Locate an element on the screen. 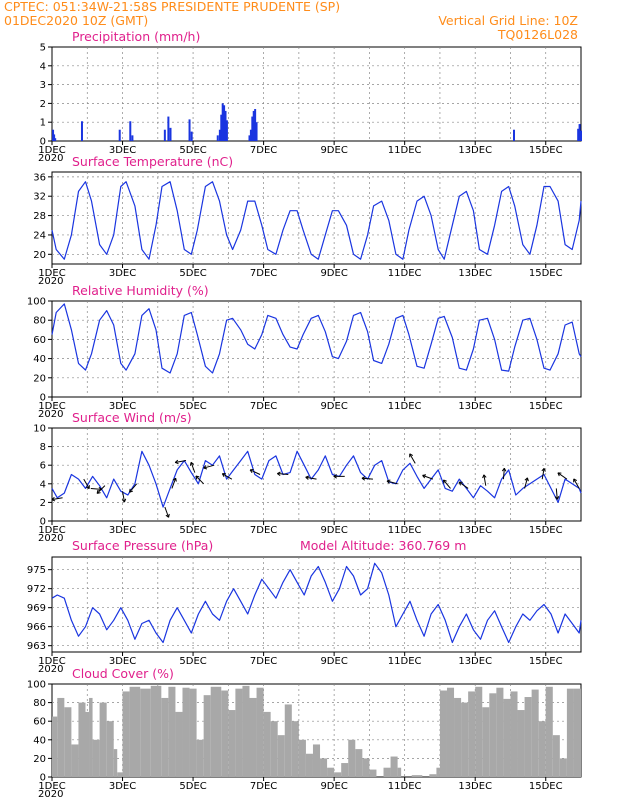 The width and height of the screenshot is (618, 800). wind-xtick-label: 3DEC is located at coordinates (122, 530).